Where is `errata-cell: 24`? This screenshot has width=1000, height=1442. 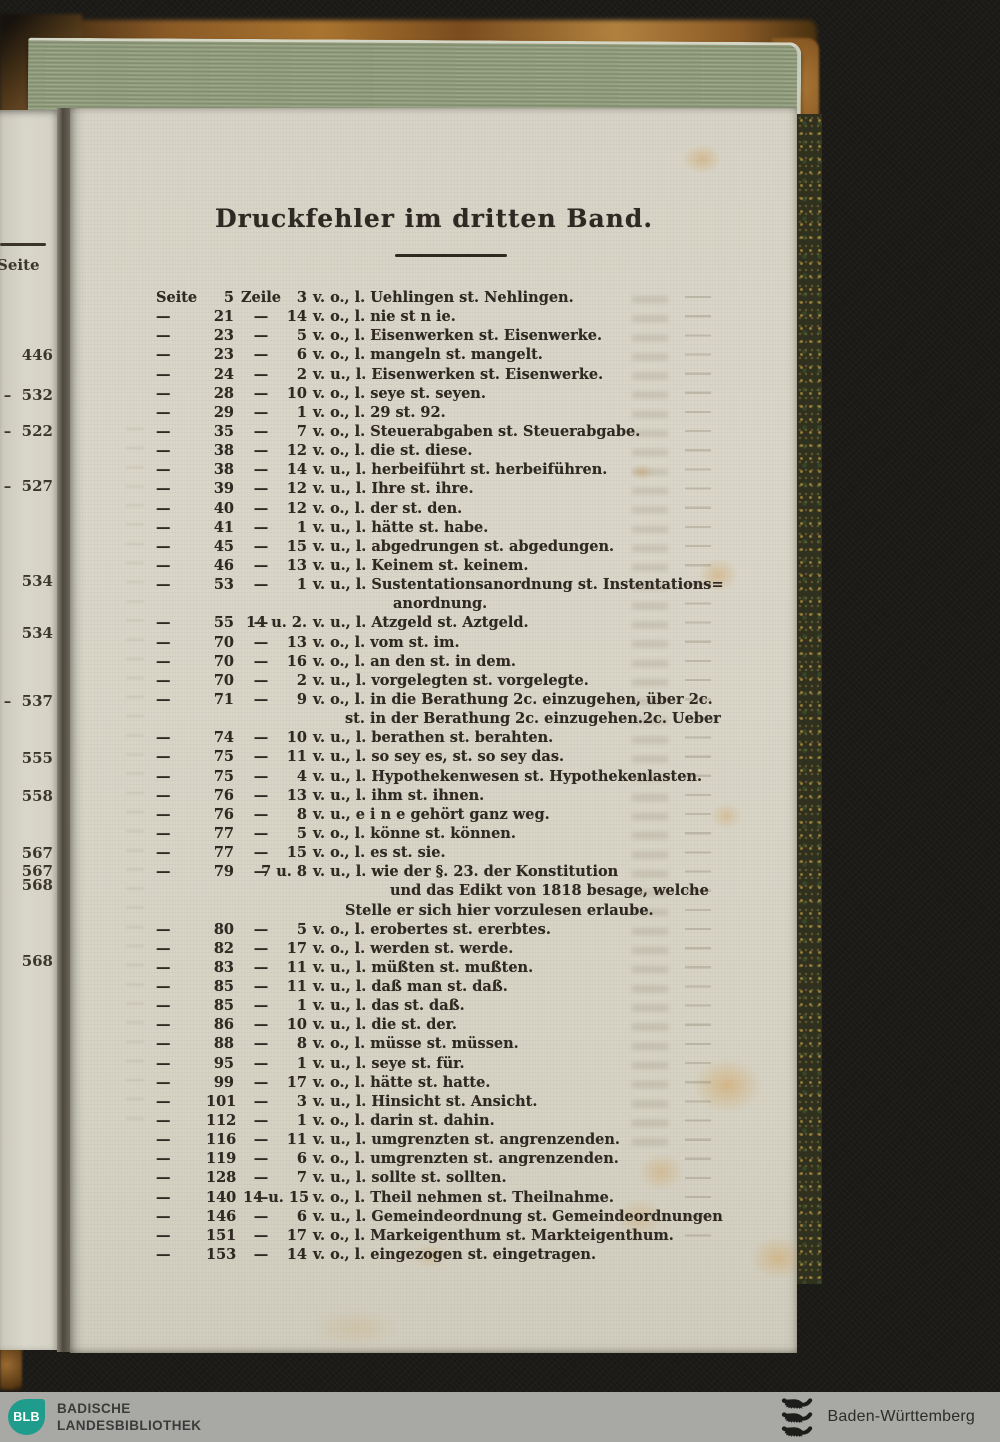
errata-cell: 24 is located at coordinates (223, 374).